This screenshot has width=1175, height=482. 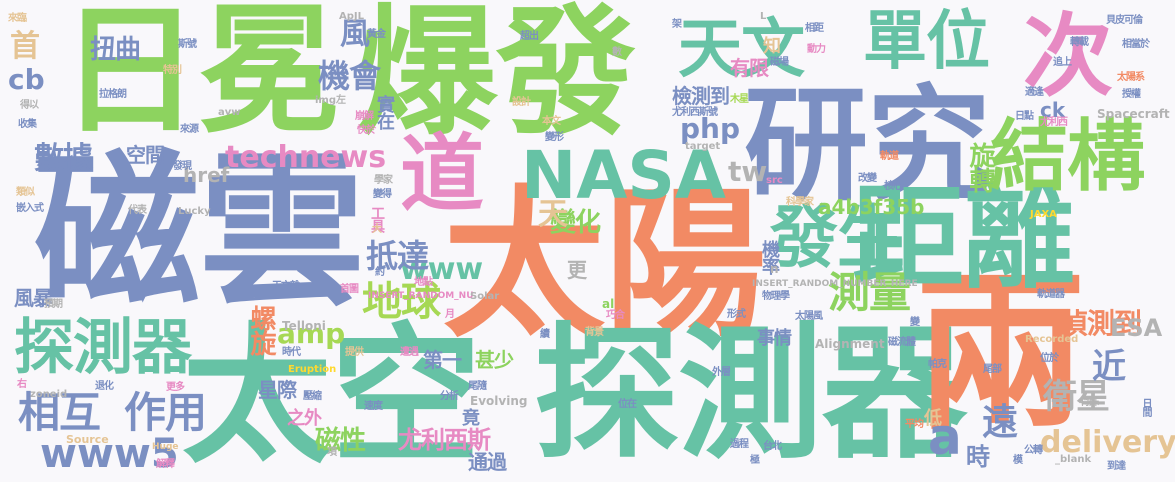 I want to click on word-zhi-wai: 之外, so click(x=304, y=418).